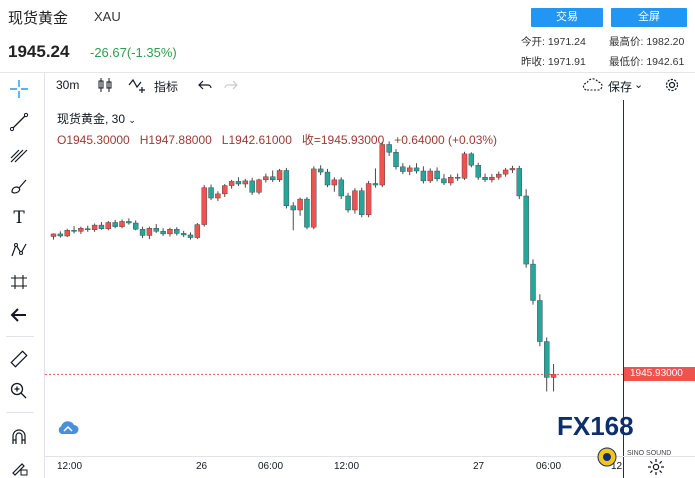  I want to click on toolbar-divider, so click(347, 72).